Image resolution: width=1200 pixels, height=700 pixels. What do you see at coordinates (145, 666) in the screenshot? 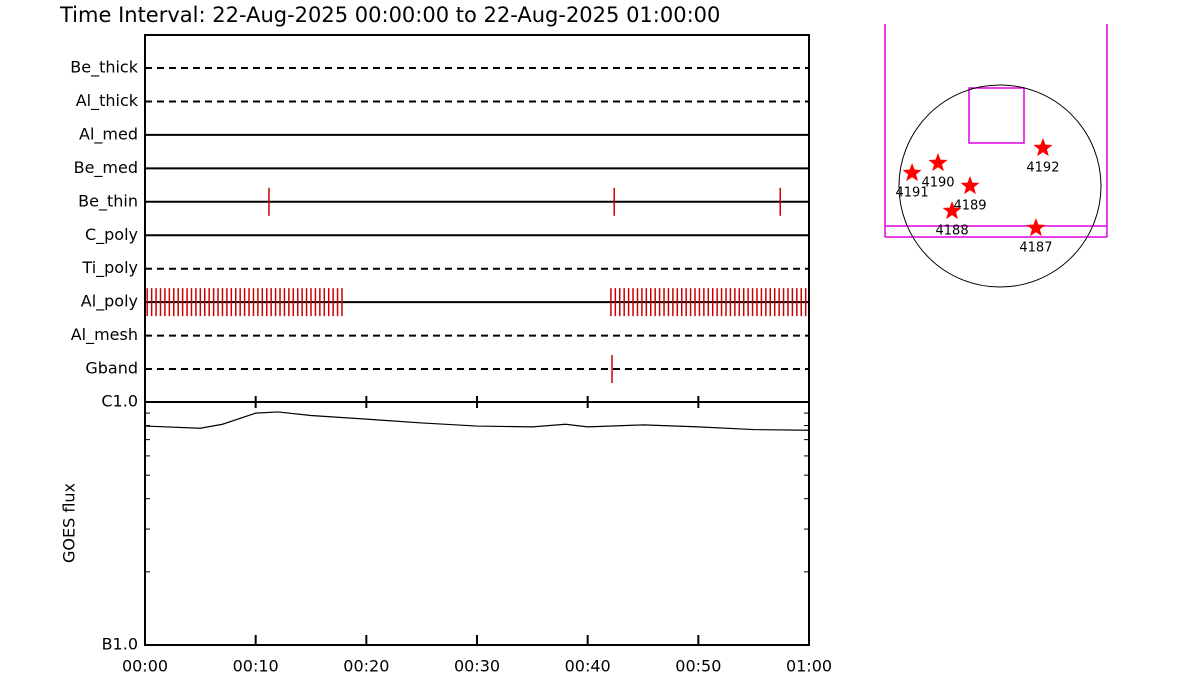
I see `x-tick-label: 00:00` at bounding box center [145, 666].